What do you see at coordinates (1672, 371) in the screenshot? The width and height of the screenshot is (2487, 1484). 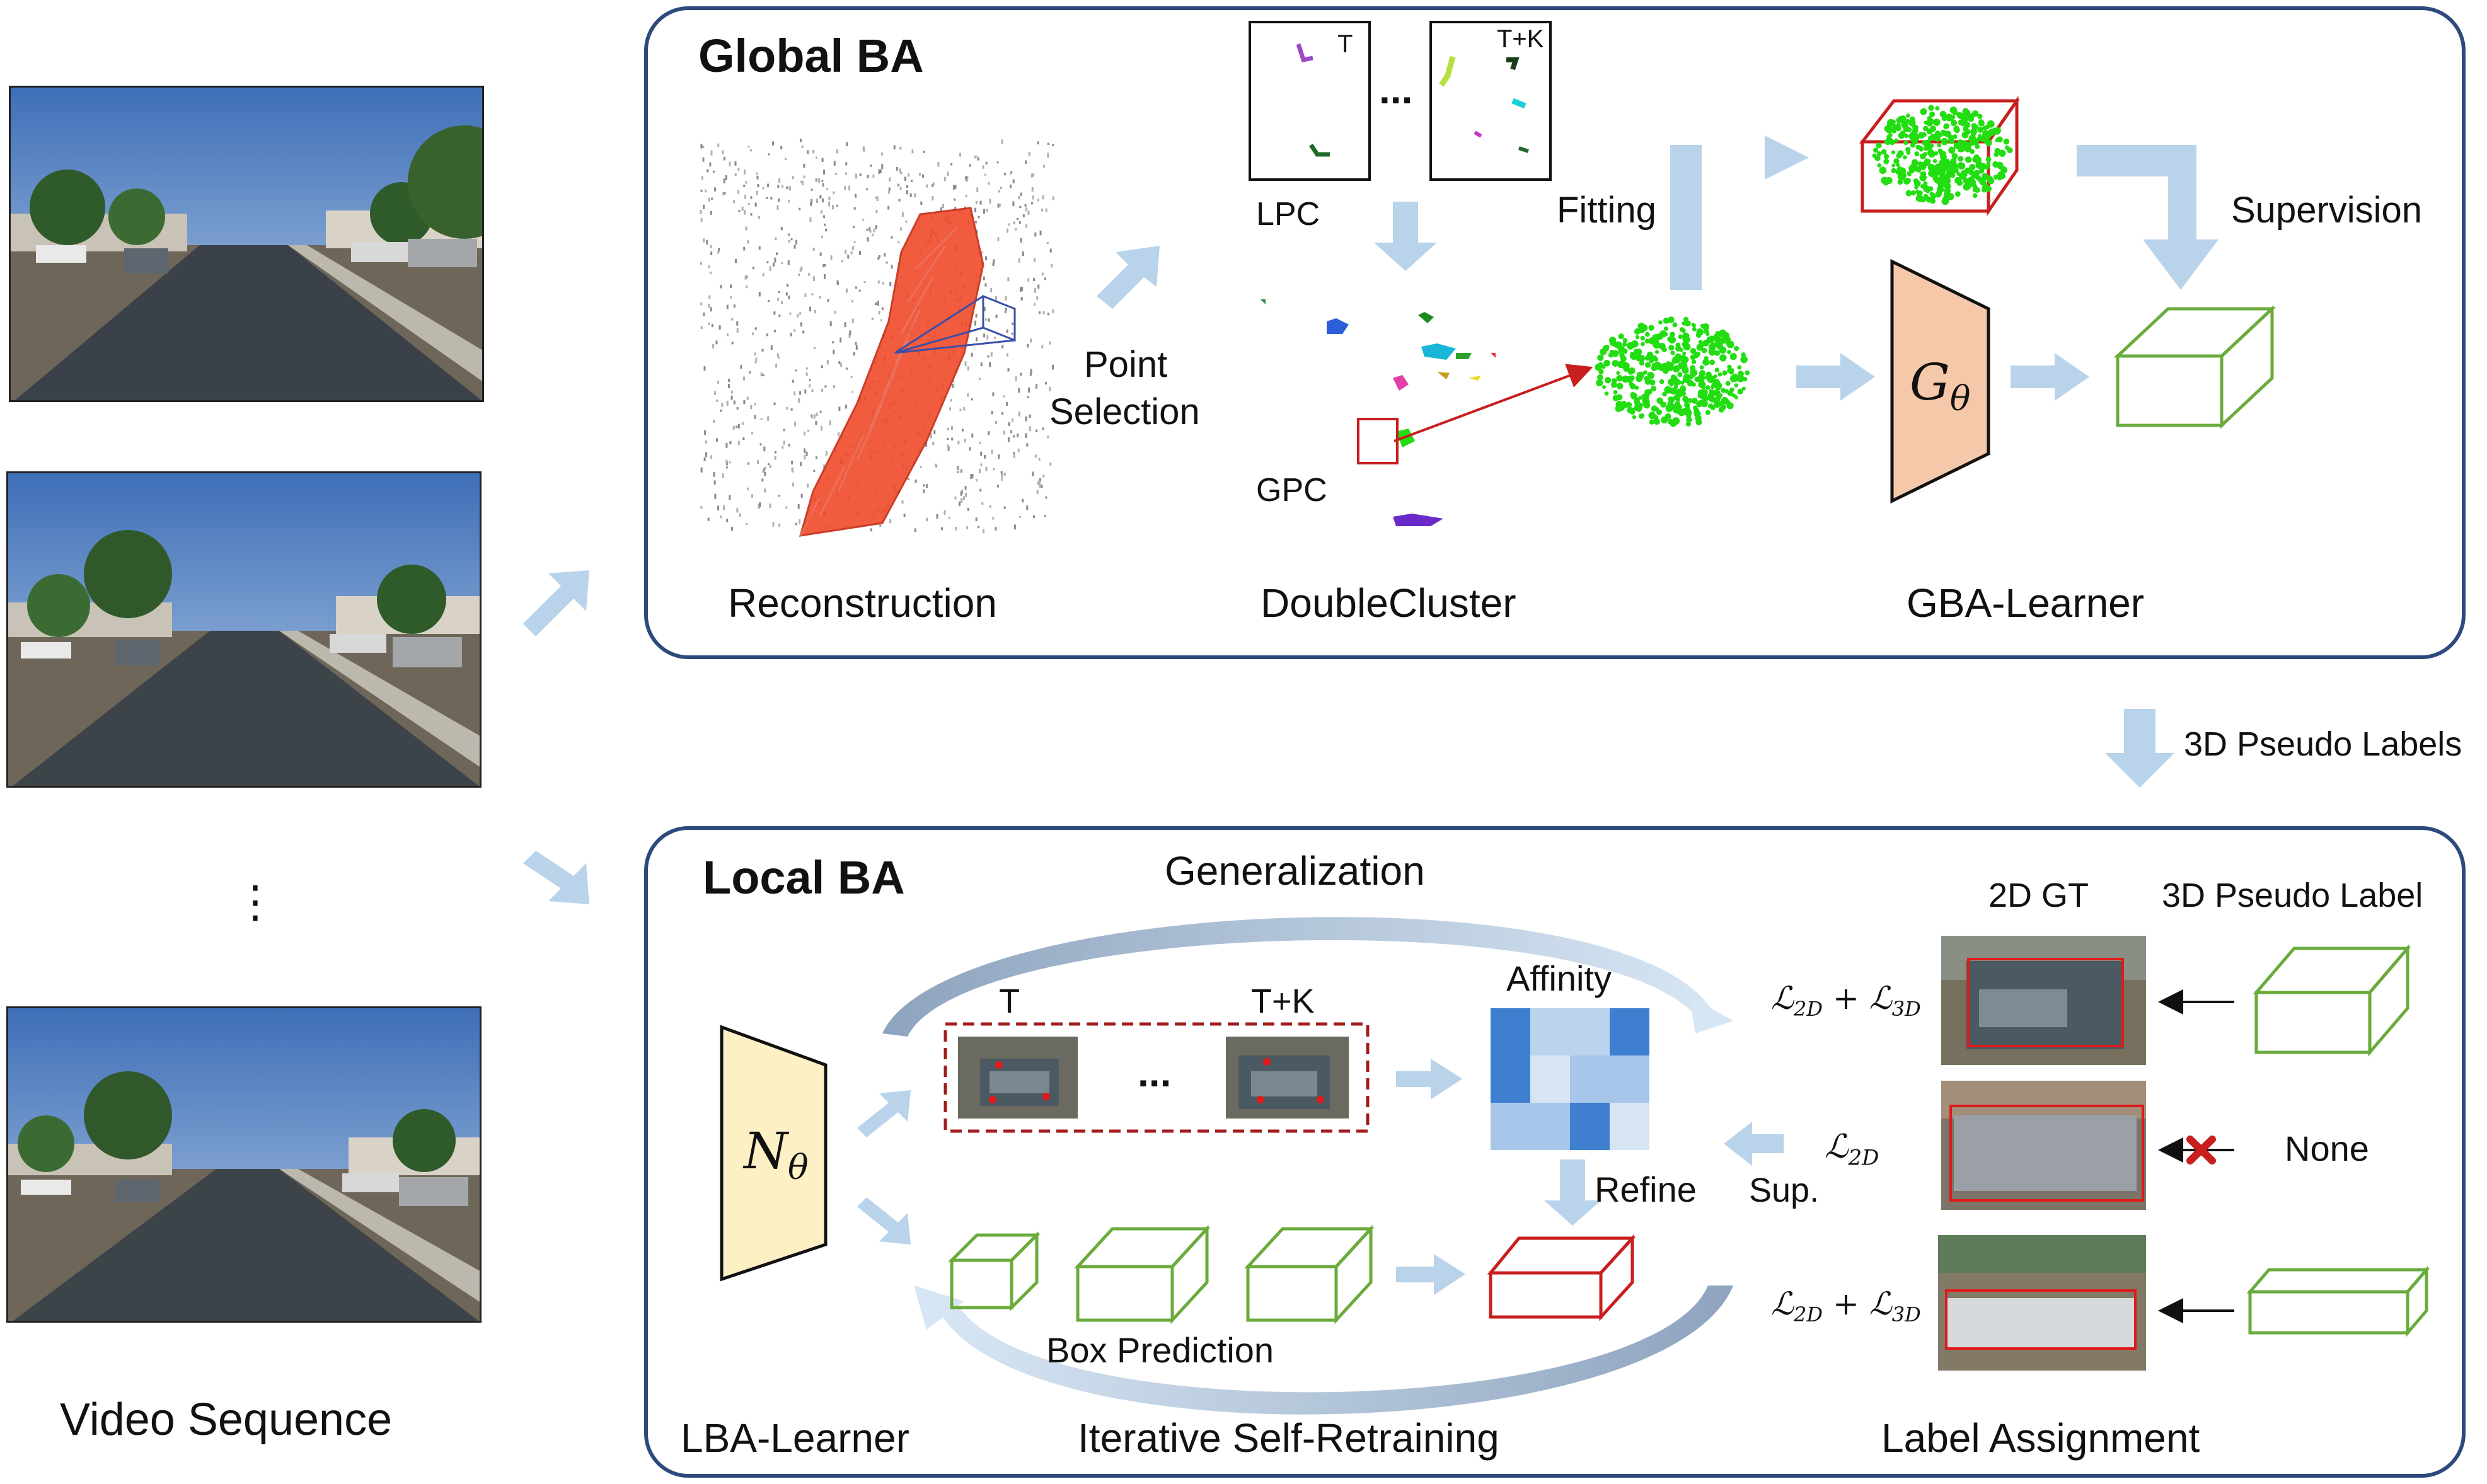 I see `zoomed-cluster` at bounding box center [1672, 371].